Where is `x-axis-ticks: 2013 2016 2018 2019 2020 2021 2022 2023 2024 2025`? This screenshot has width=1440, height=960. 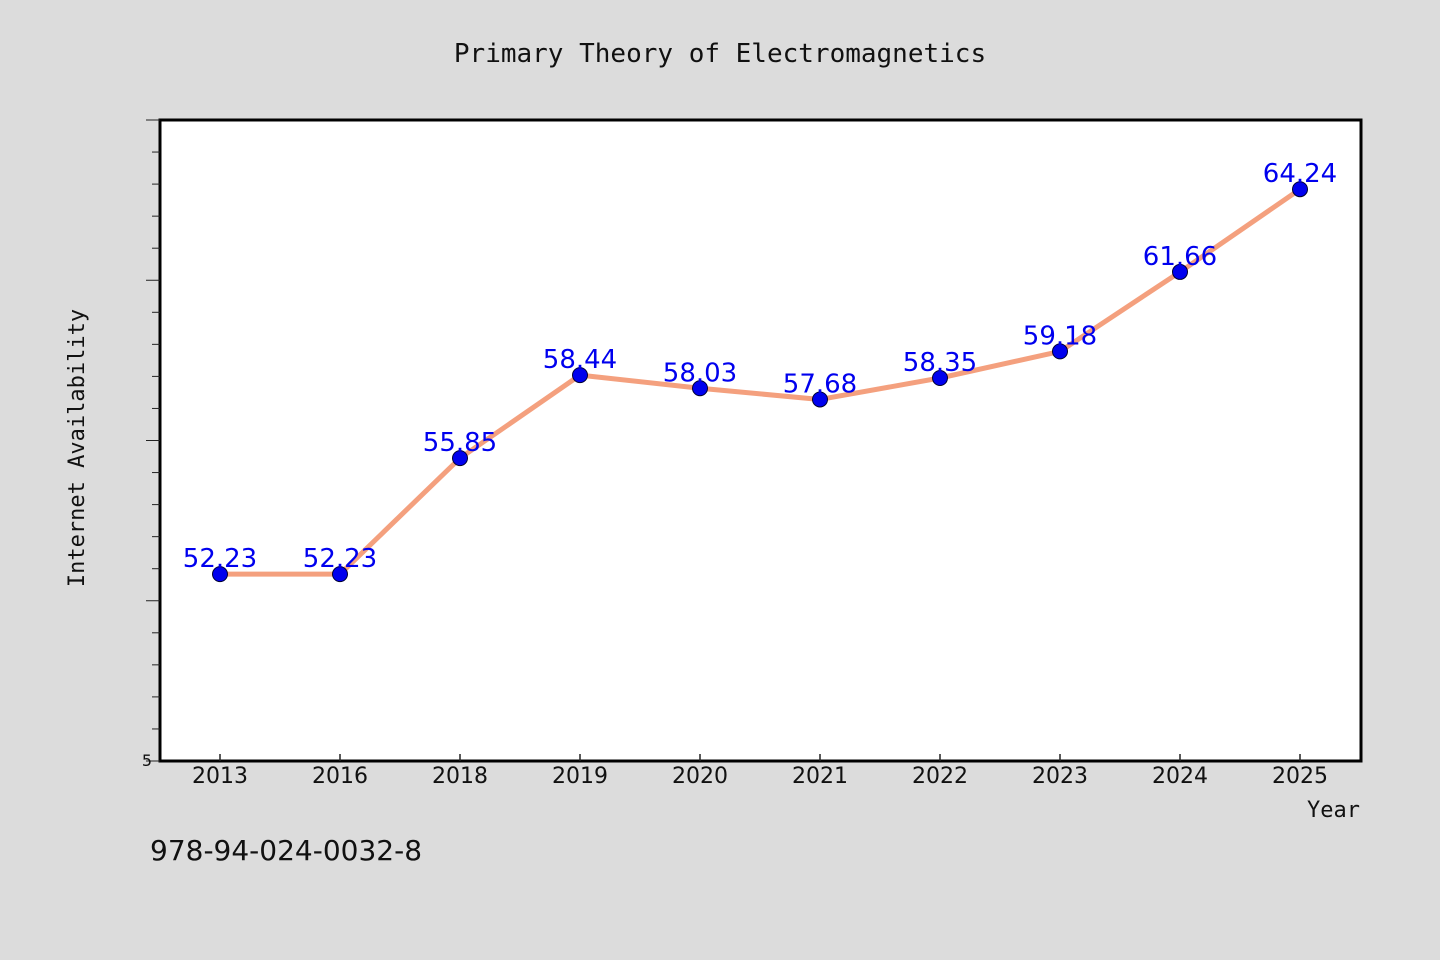
x-axis-ticks: 2013 2016 2018 2019 2020 2021 2022 2023 2024 2025 is located at coordinates (760, 771).